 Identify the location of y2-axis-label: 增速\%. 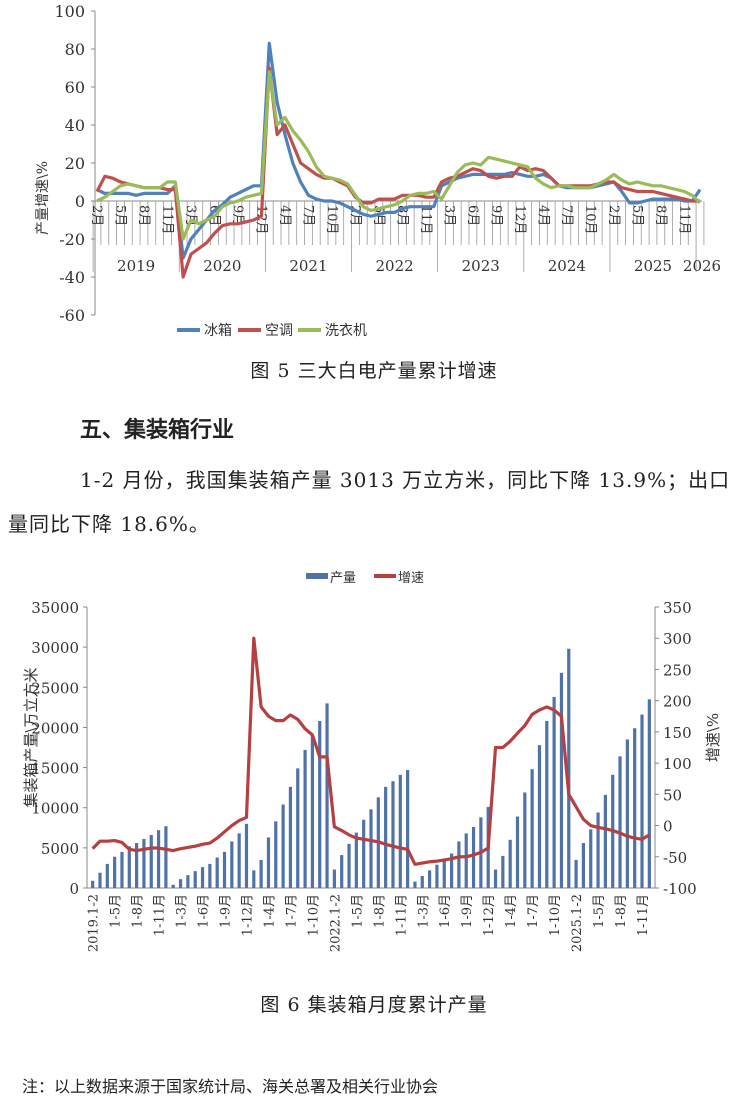
(713, 737).